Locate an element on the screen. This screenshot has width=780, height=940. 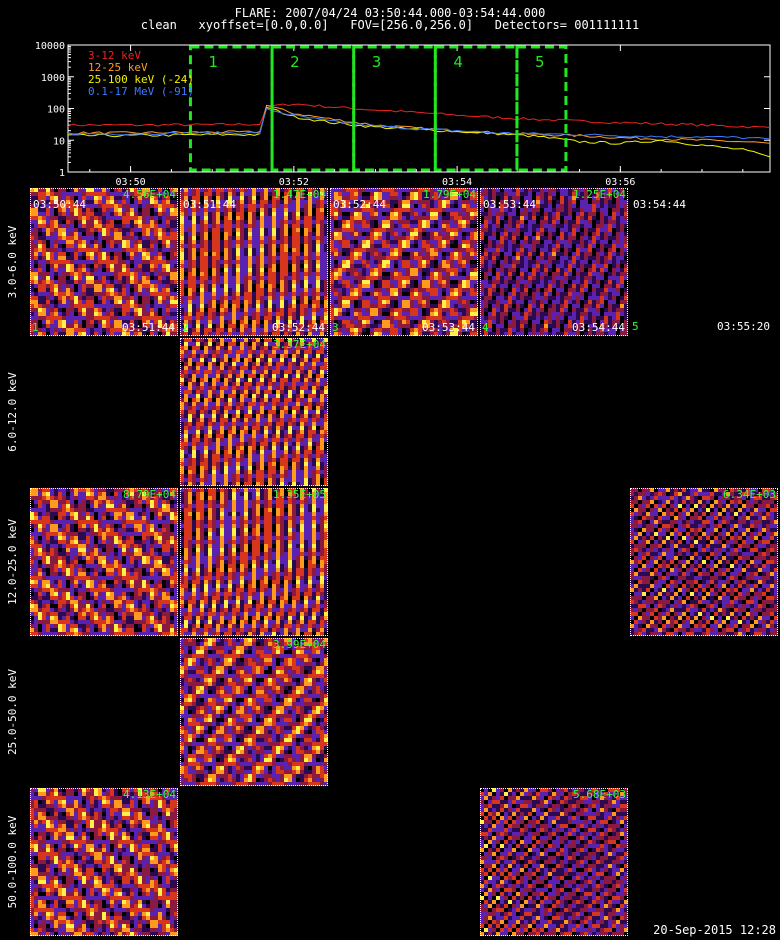
y-tick-label: 100 is located at coordinates (56, 110).